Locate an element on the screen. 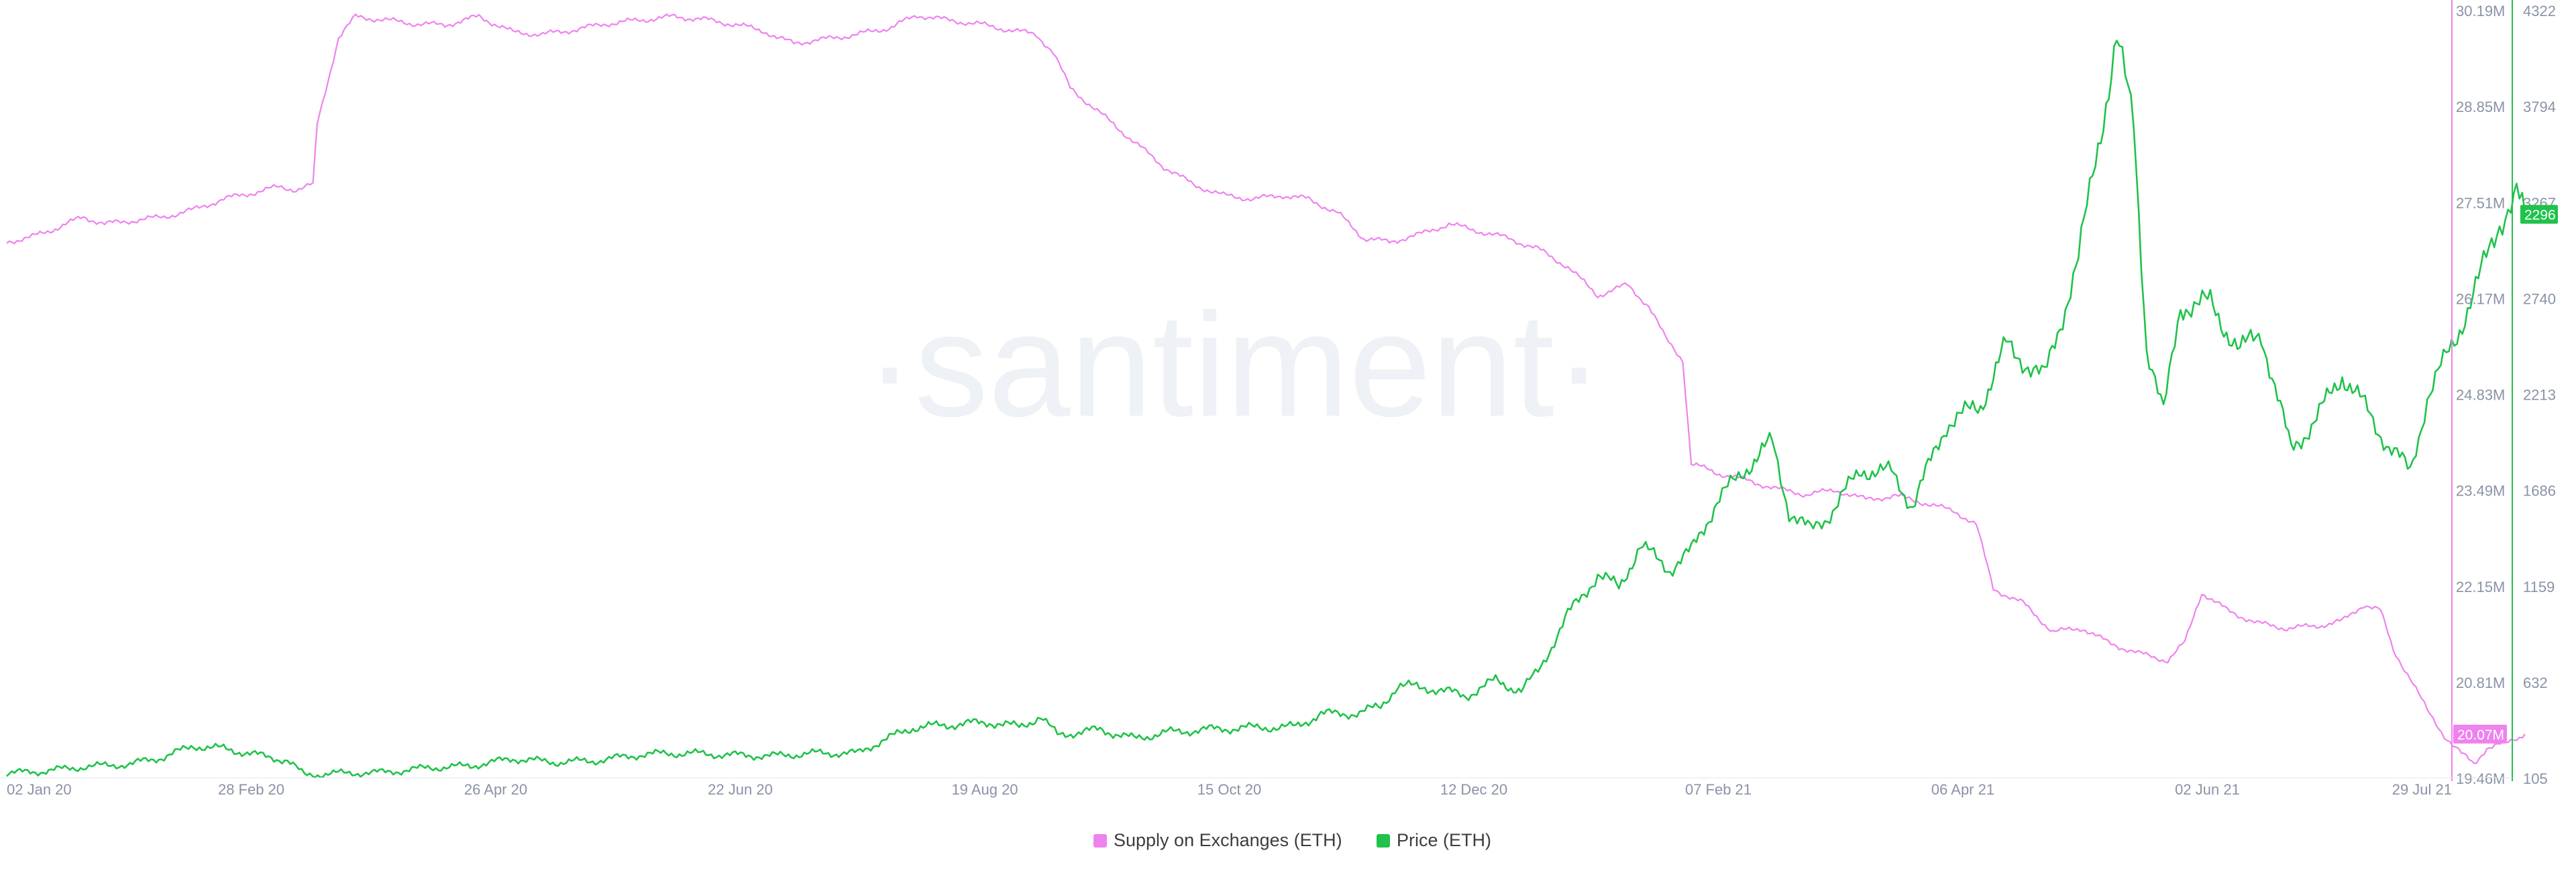  supply-tick-label: 26.17M is located at coordinates (2480, 298).